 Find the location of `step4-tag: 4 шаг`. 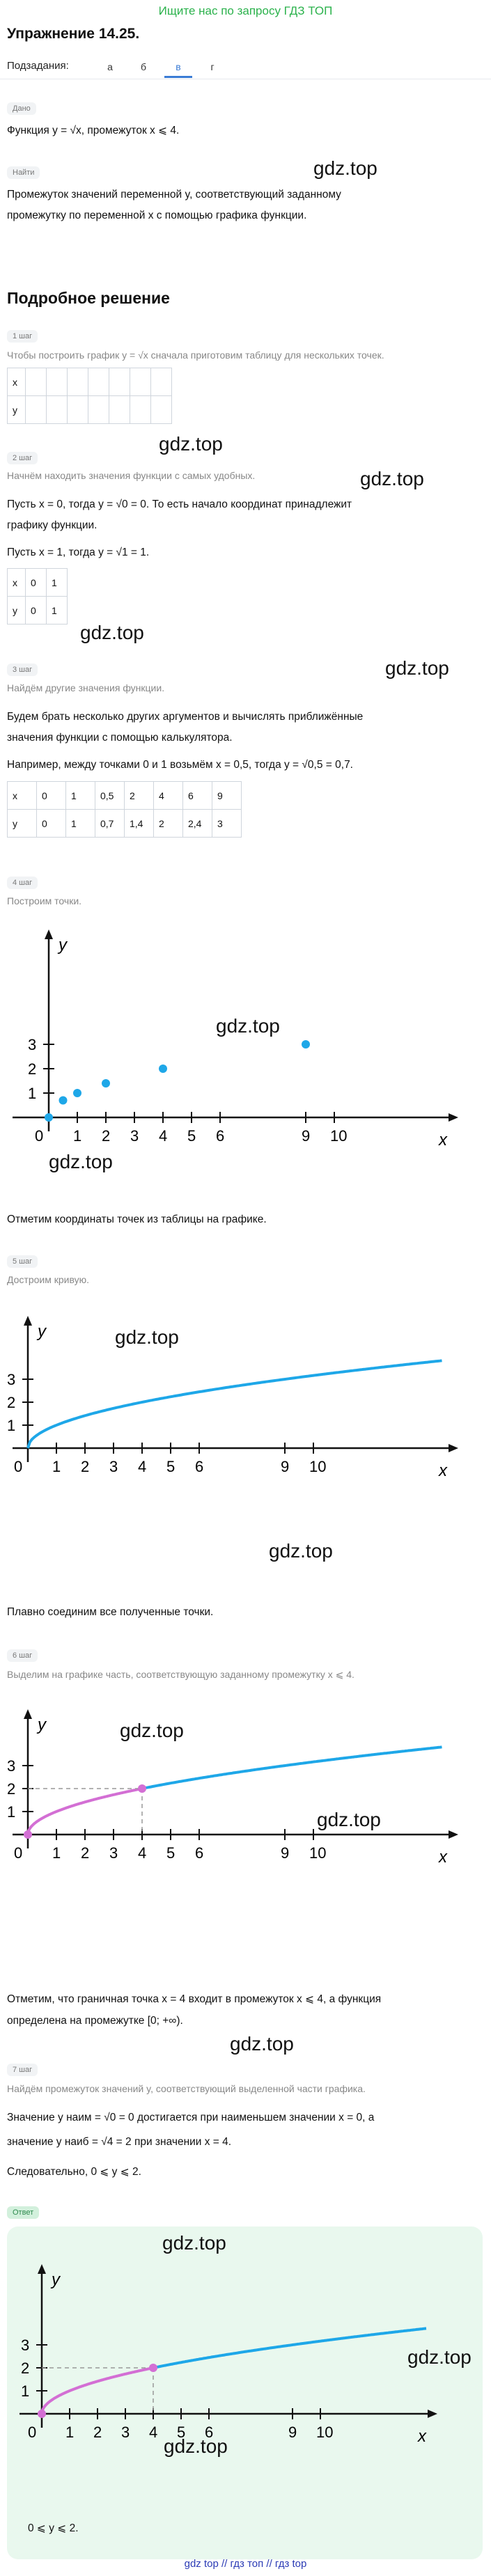

step4-tag: 4 шаг is located at coordinates (23, 882).